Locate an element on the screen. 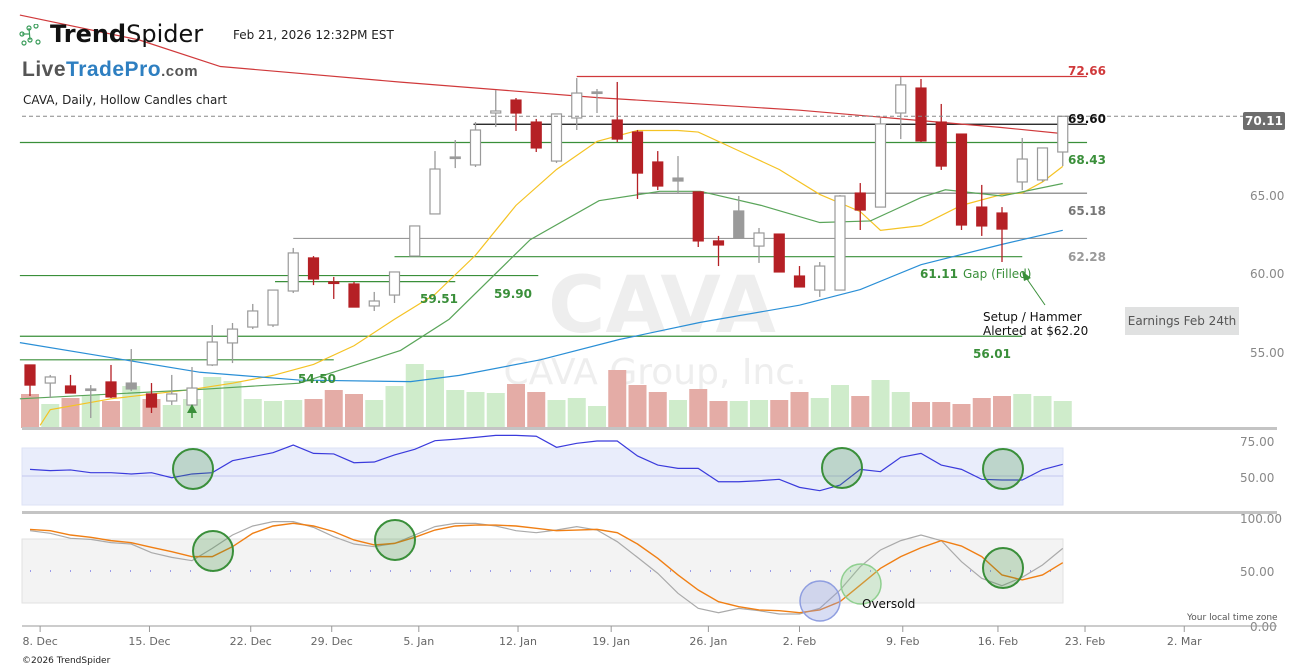 Image resolution: width=1307 pixels, height=672 pixels. level-label-56-01: 56.01 is located at coordinates (992, 354).